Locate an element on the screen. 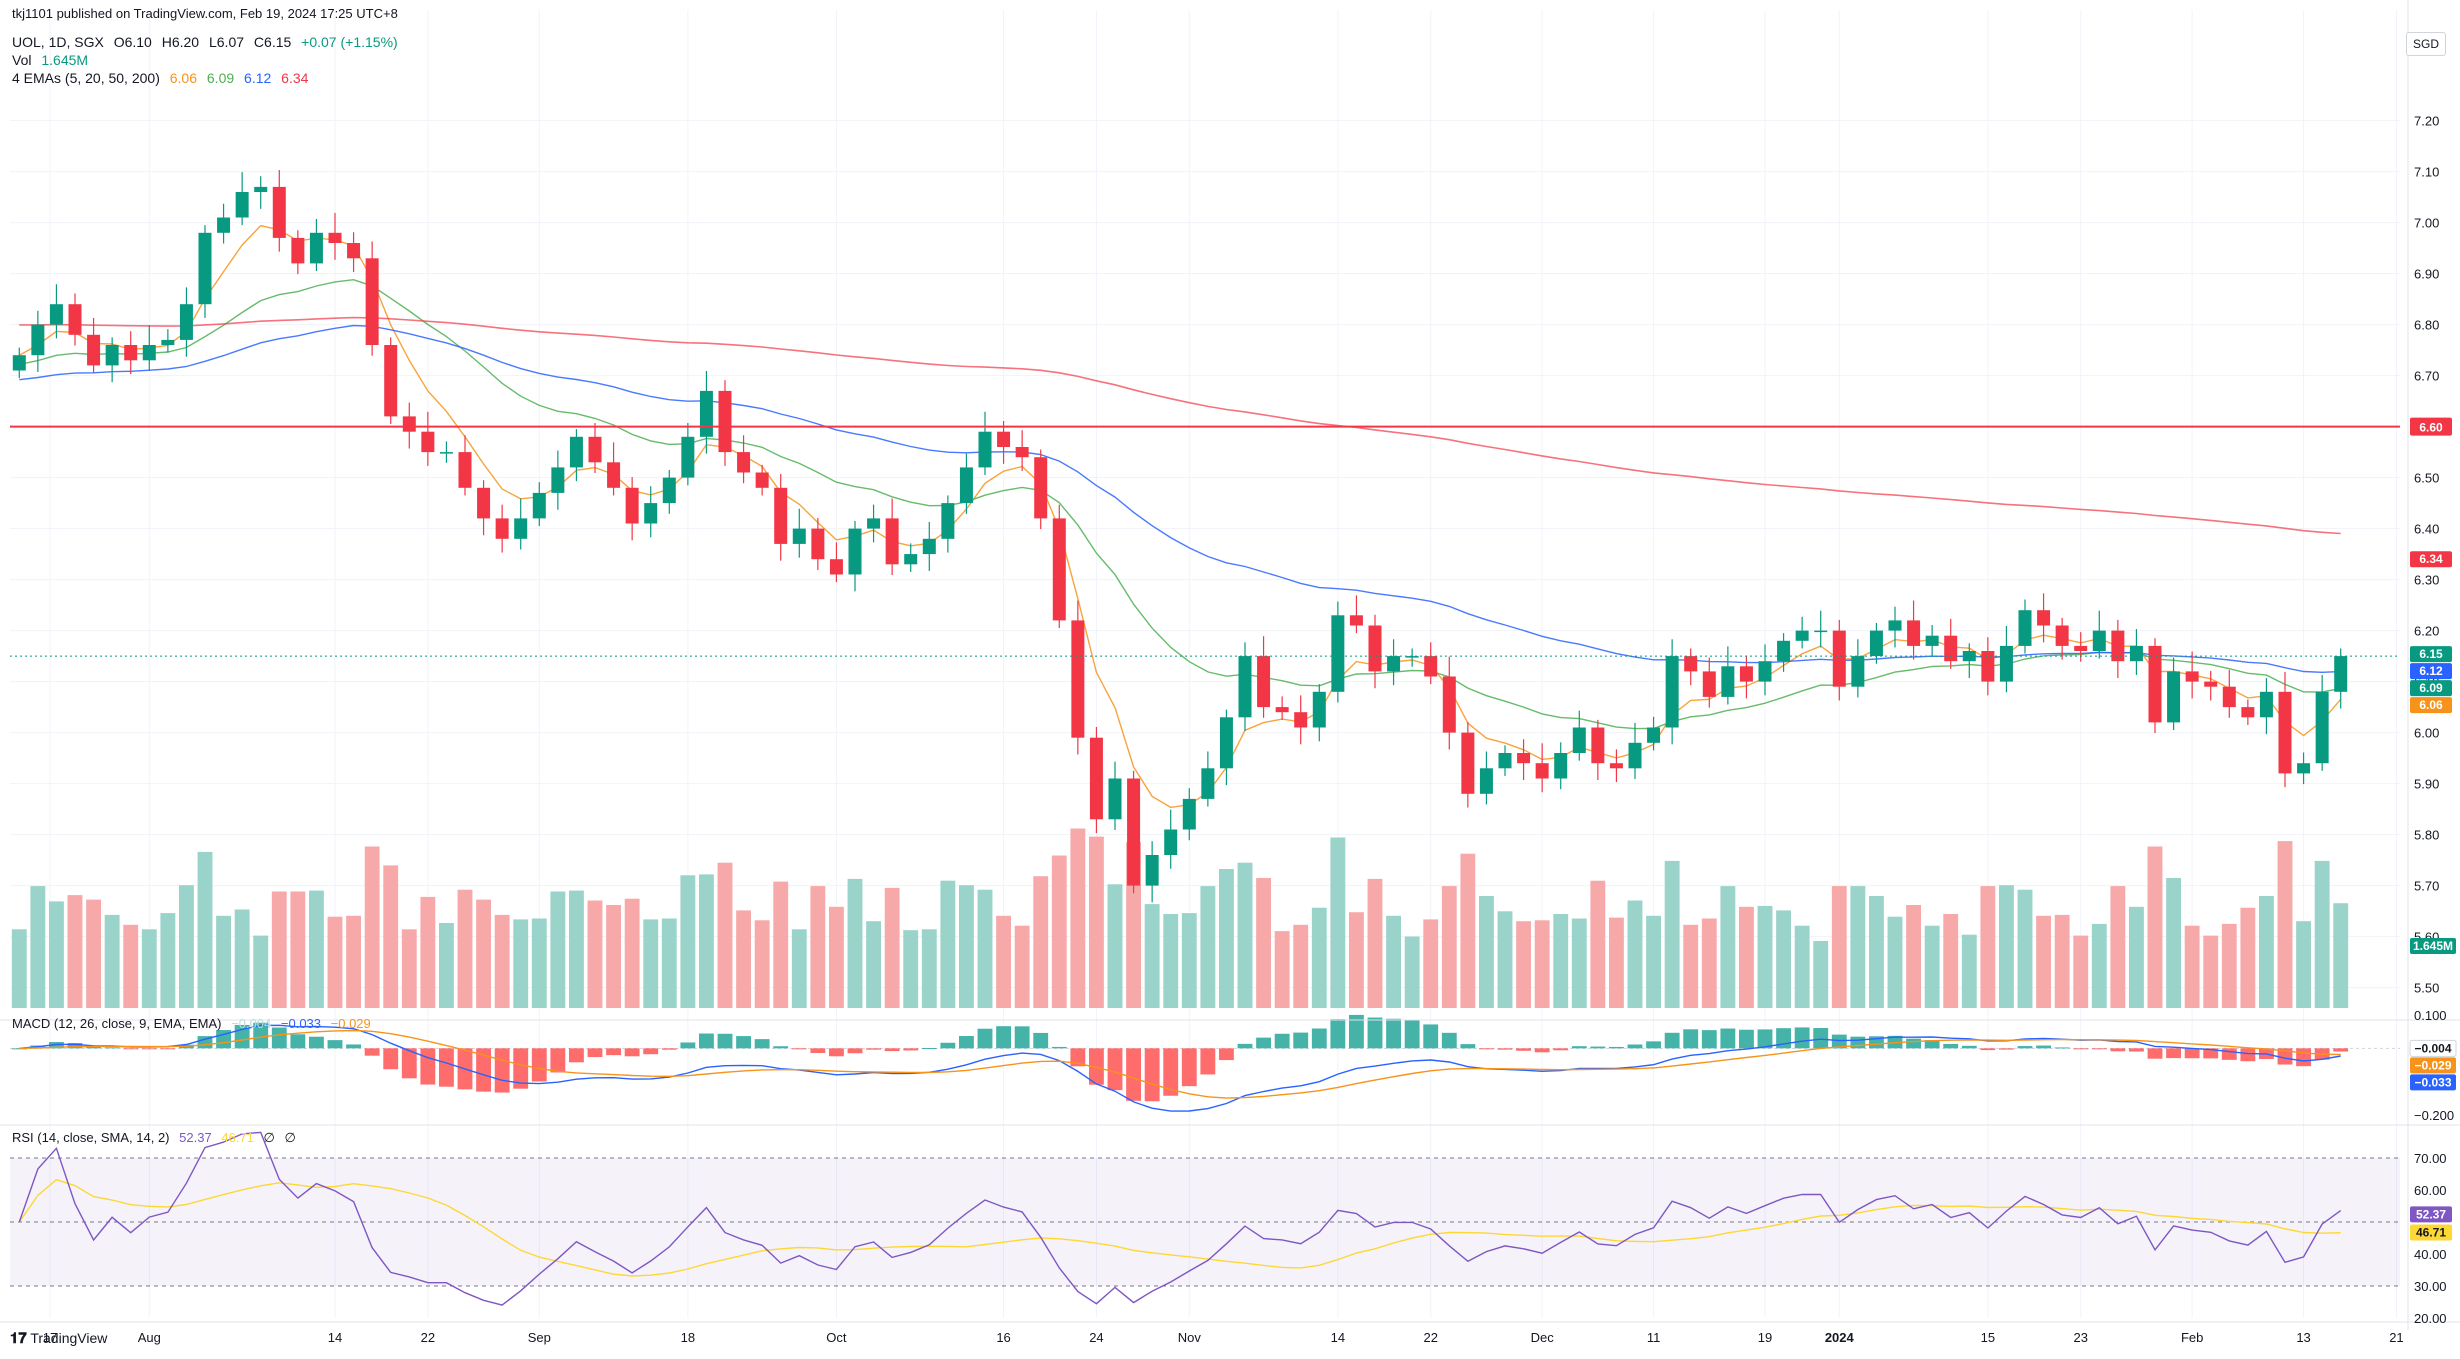 This screenshot has height=1359, width=2460. price-badge is located at coordinates (2431, 654).